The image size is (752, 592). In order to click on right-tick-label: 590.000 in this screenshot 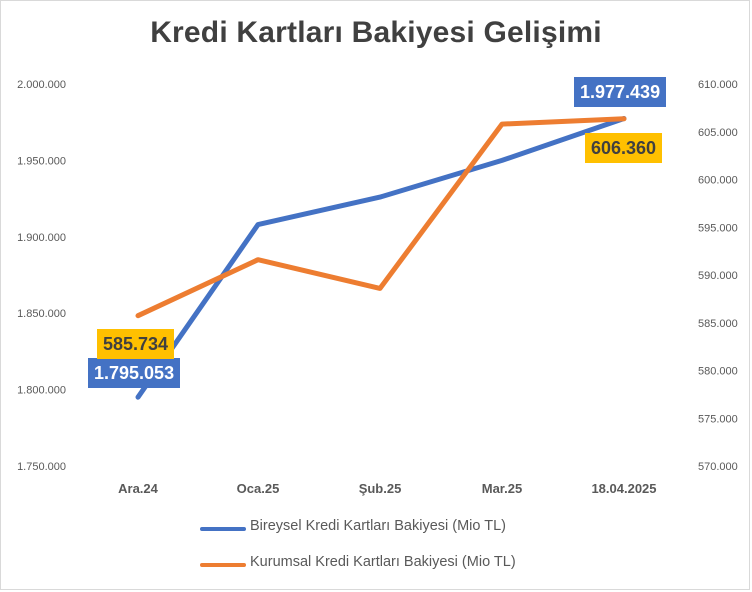, I will do `click(718, 276)`.